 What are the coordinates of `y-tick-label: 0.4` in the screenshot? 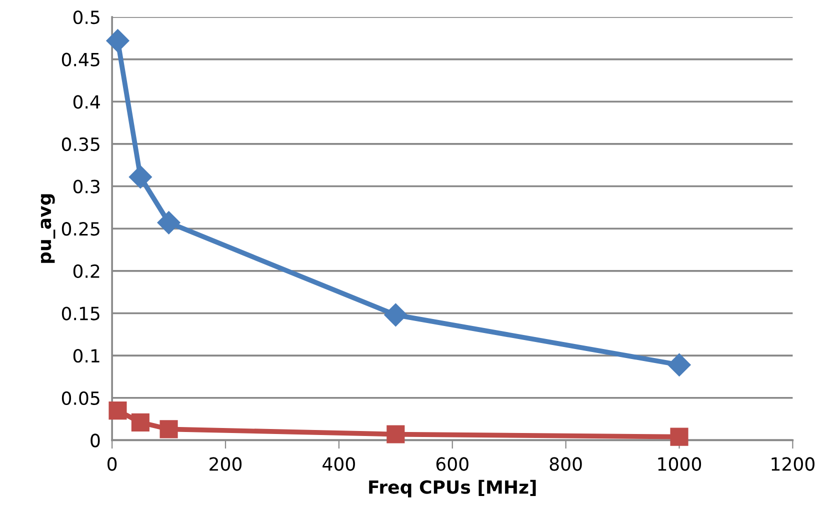 It's located at (86, 102).